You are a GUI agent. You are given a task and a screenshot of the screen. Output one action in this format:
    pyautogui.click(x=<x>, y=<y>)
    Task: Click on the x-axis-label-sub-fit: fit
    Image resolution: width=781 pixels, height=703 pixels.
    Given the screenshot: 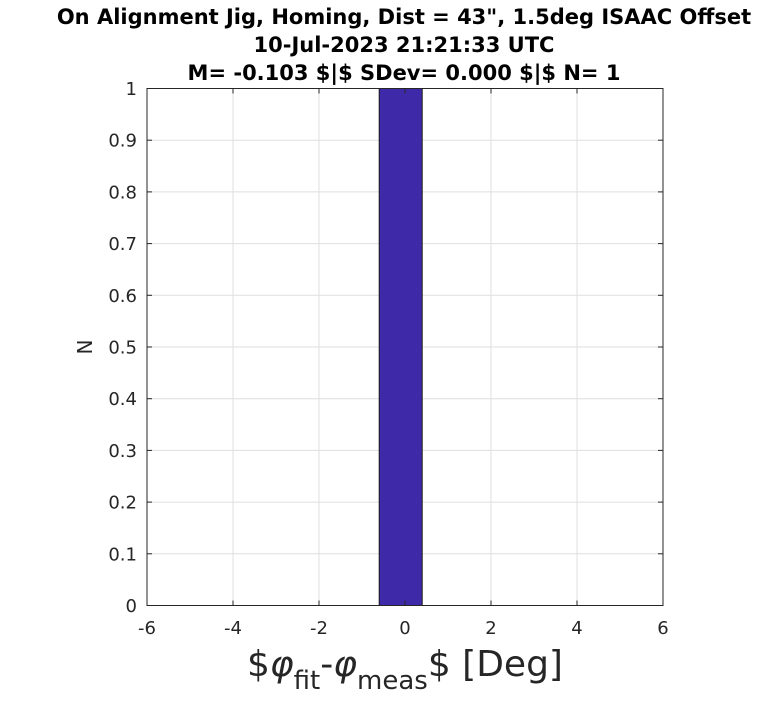 What is the action you would take?
    pyautogui.click(x=307, y=681)
    